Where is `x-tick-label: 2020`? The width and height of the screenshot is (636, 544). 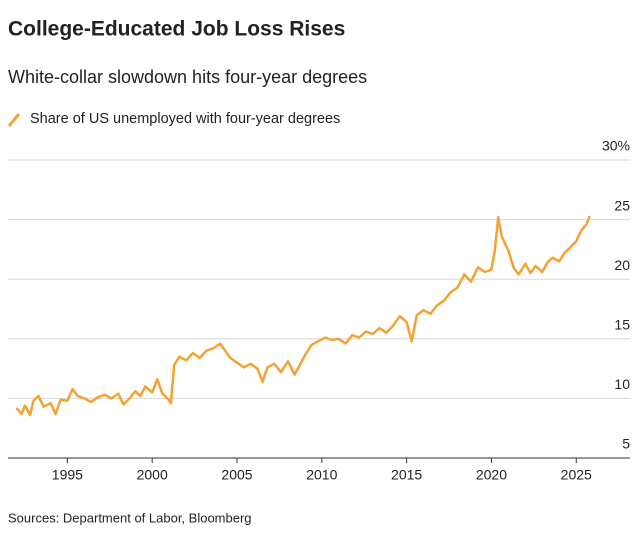 x-tick-label: 2020 is located at coordinates (491, 475).